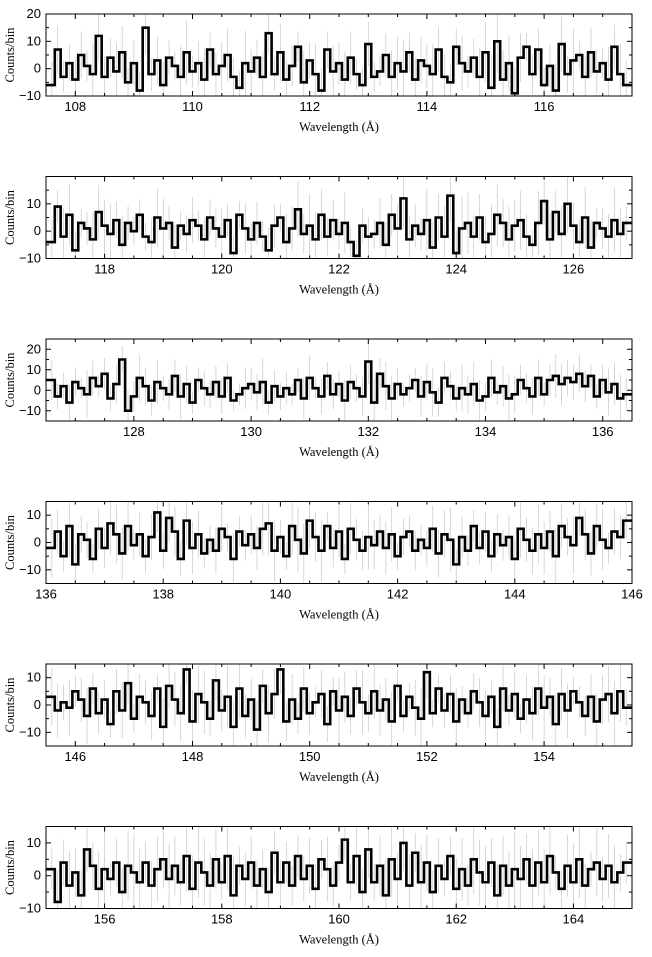 The image size is (652, 957). I want to click on x-tick-label: 164, so click(574, 919).